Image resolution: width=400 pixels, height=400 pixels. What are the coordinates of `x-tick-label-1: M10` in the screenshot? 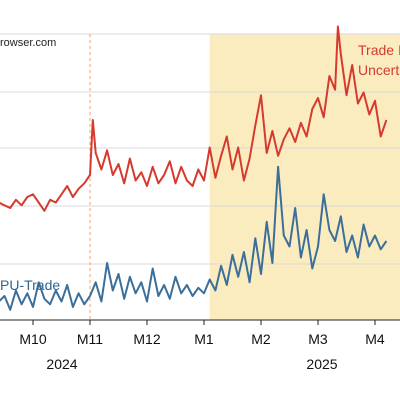 It's located at (32, 339).